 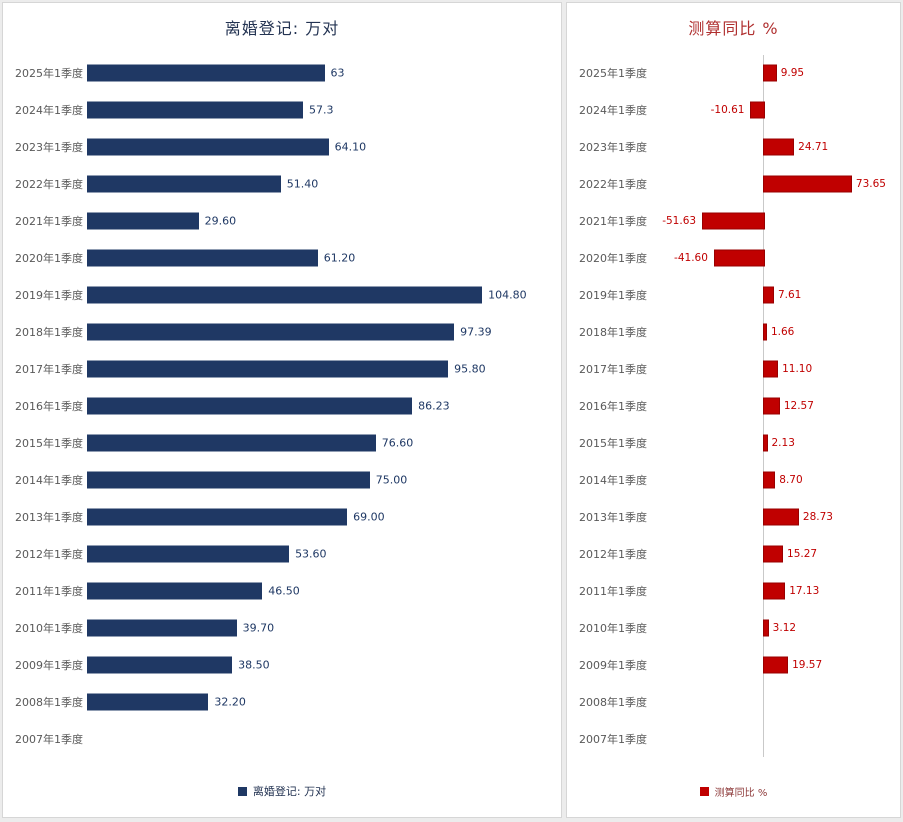 What do you see at coordinates (507, 295) in the screenshot?
I see `value-label: 104.80` at bounding box center [507, 295].